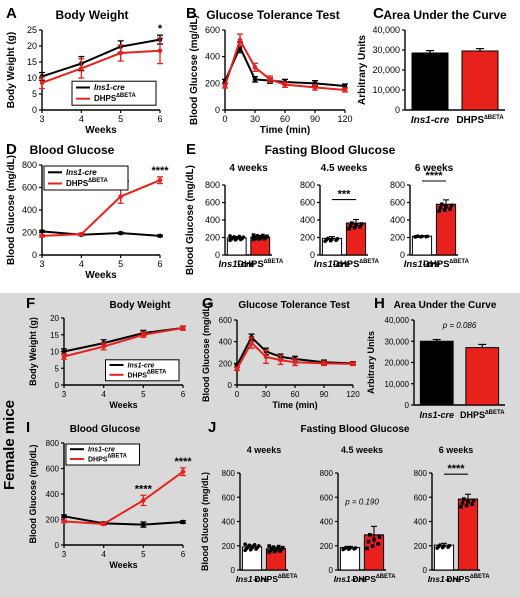 This screenshot has width=520, height=597. Describe the element at coordinates (482, 414) in the screenshot. I see `H-category-label: DHPS∆BETA` at that location.